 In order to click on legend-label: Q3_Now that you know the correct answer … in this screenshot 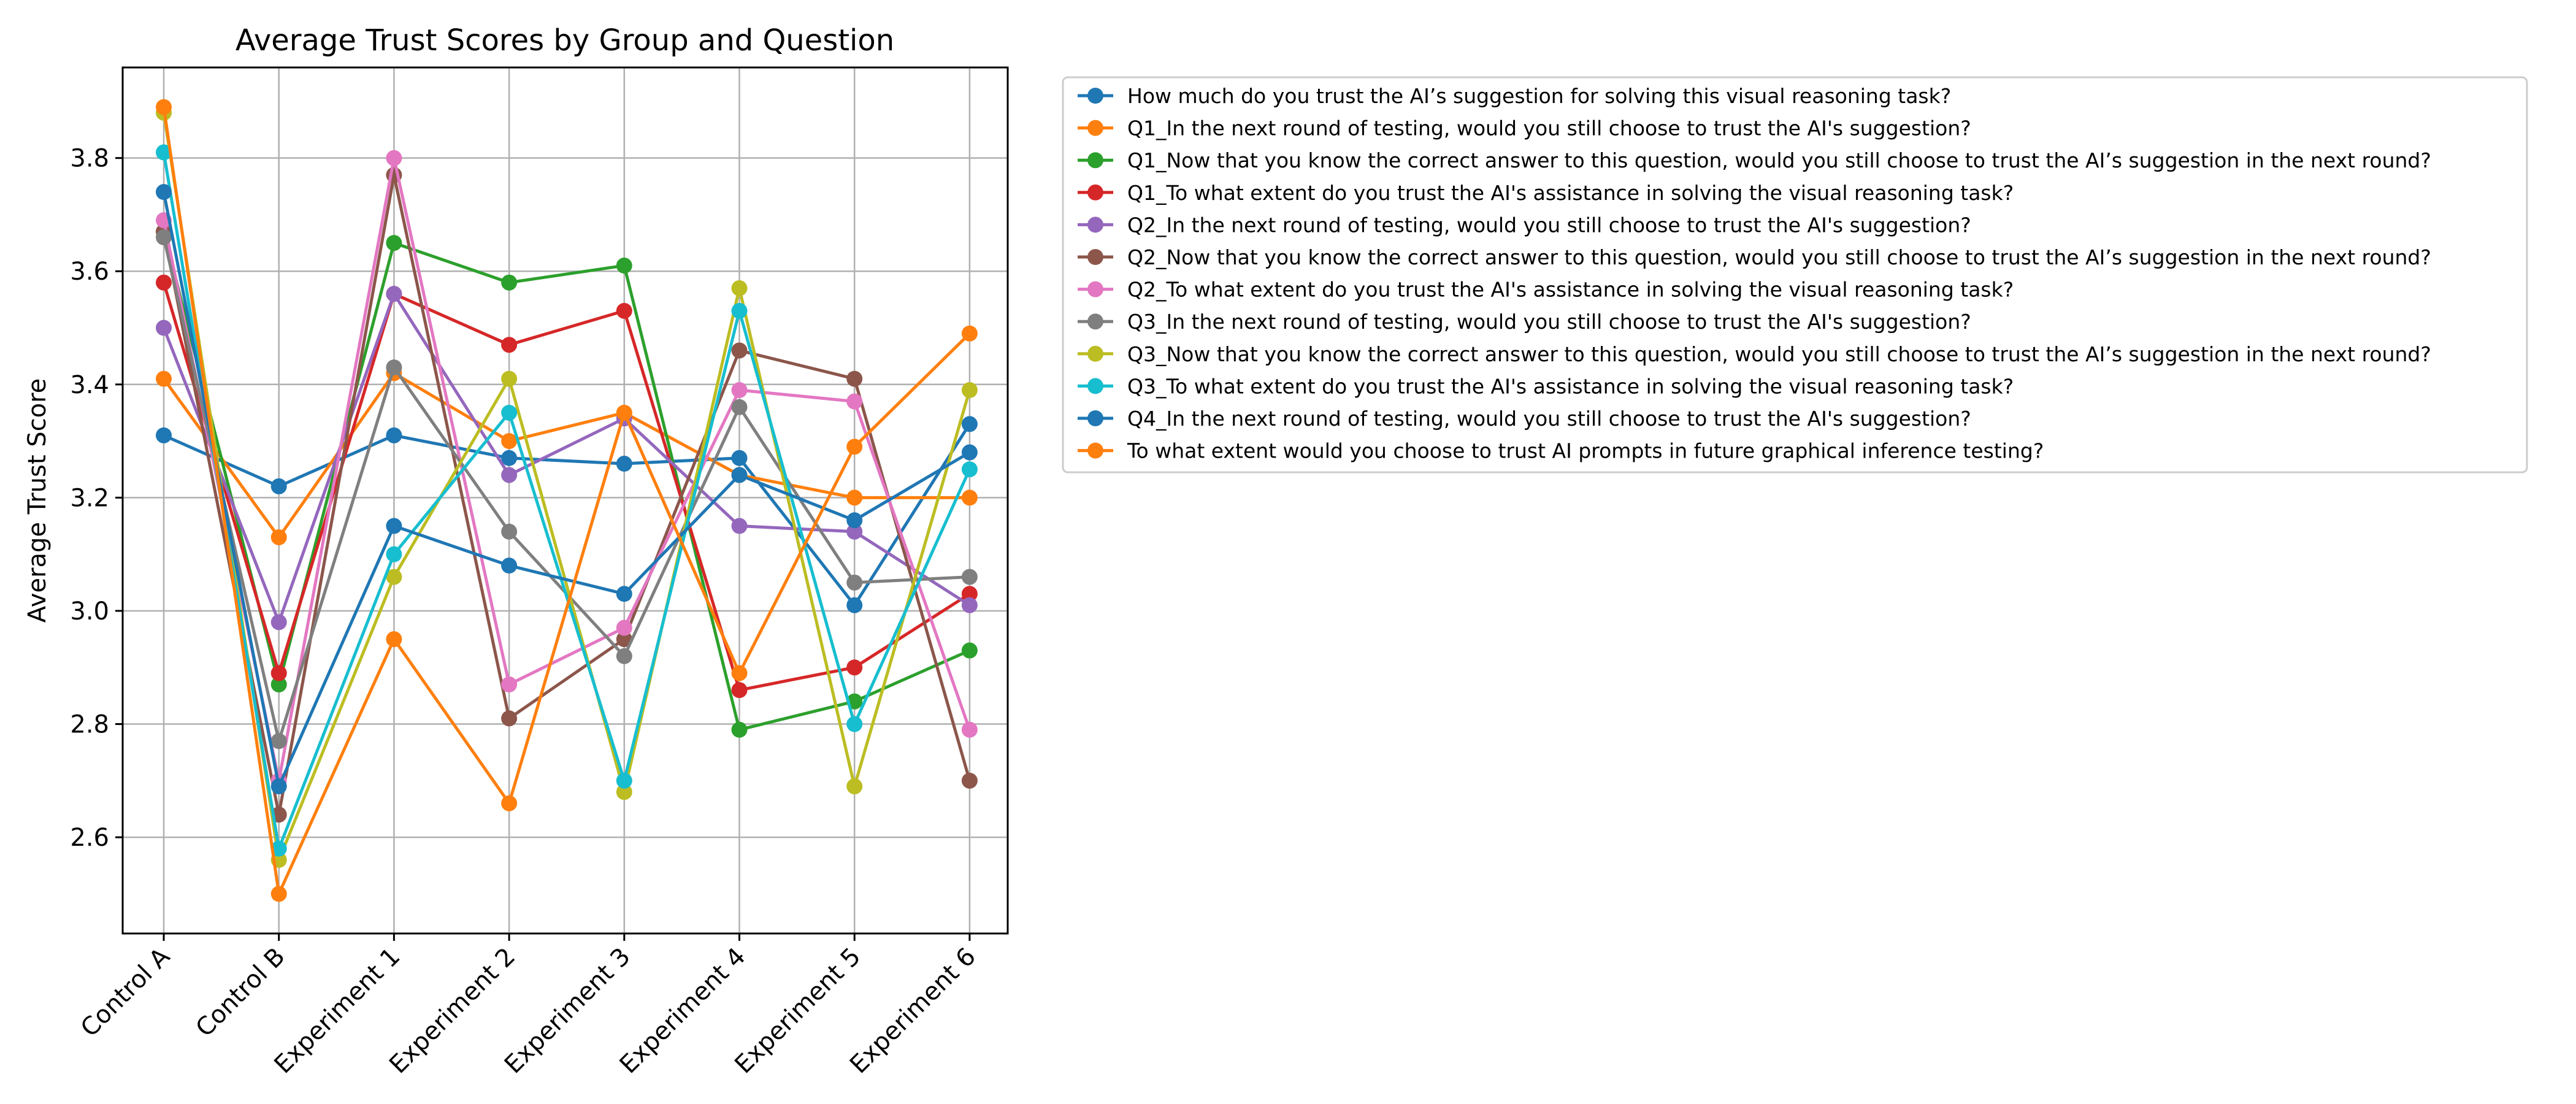, I will do `click(1779, 354)`.